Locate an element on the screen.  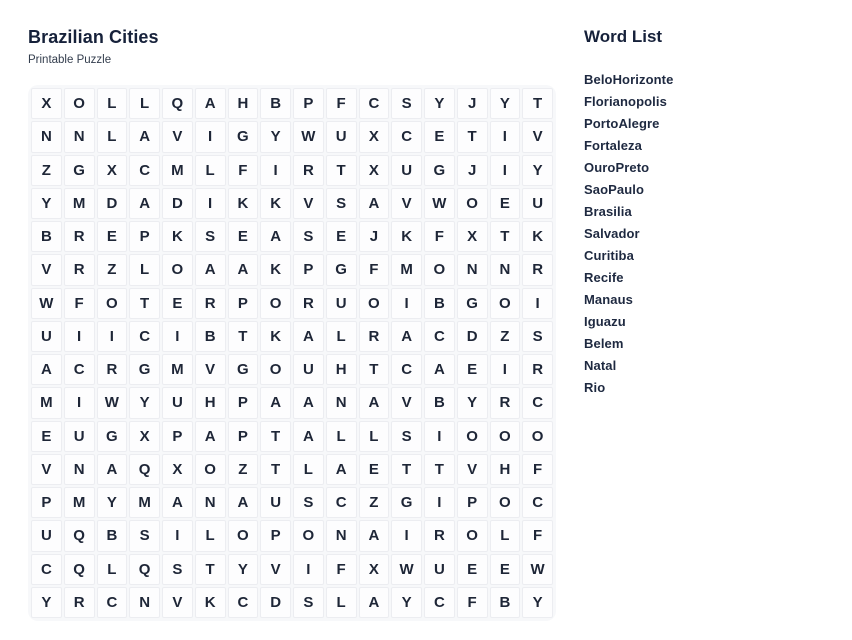
grid-cell: W is located at coordinates (308, 137).